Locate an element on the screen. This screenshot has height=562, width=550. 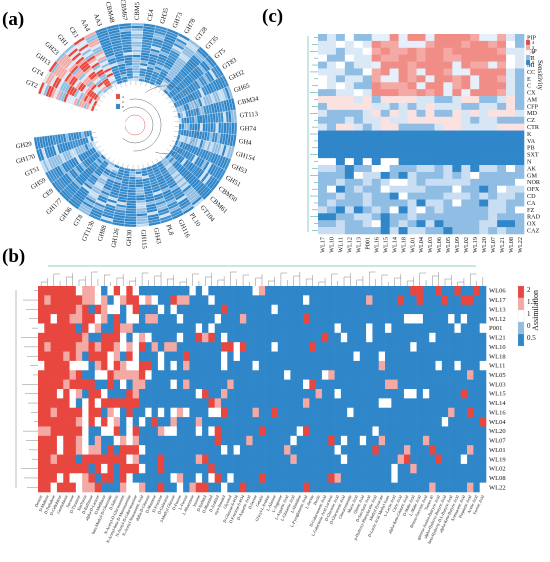
panel-c-legend-swatch is located at coordinates (528, 42).